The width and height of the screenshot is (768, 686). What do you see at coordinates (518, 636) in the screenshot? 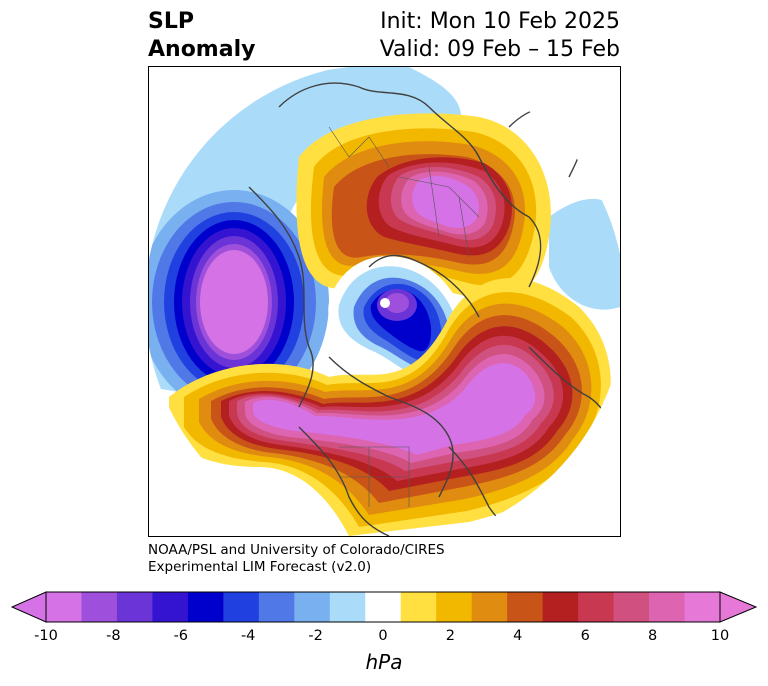
I see `colorbar-tick-label: 4` at bounding box center [518, 636].